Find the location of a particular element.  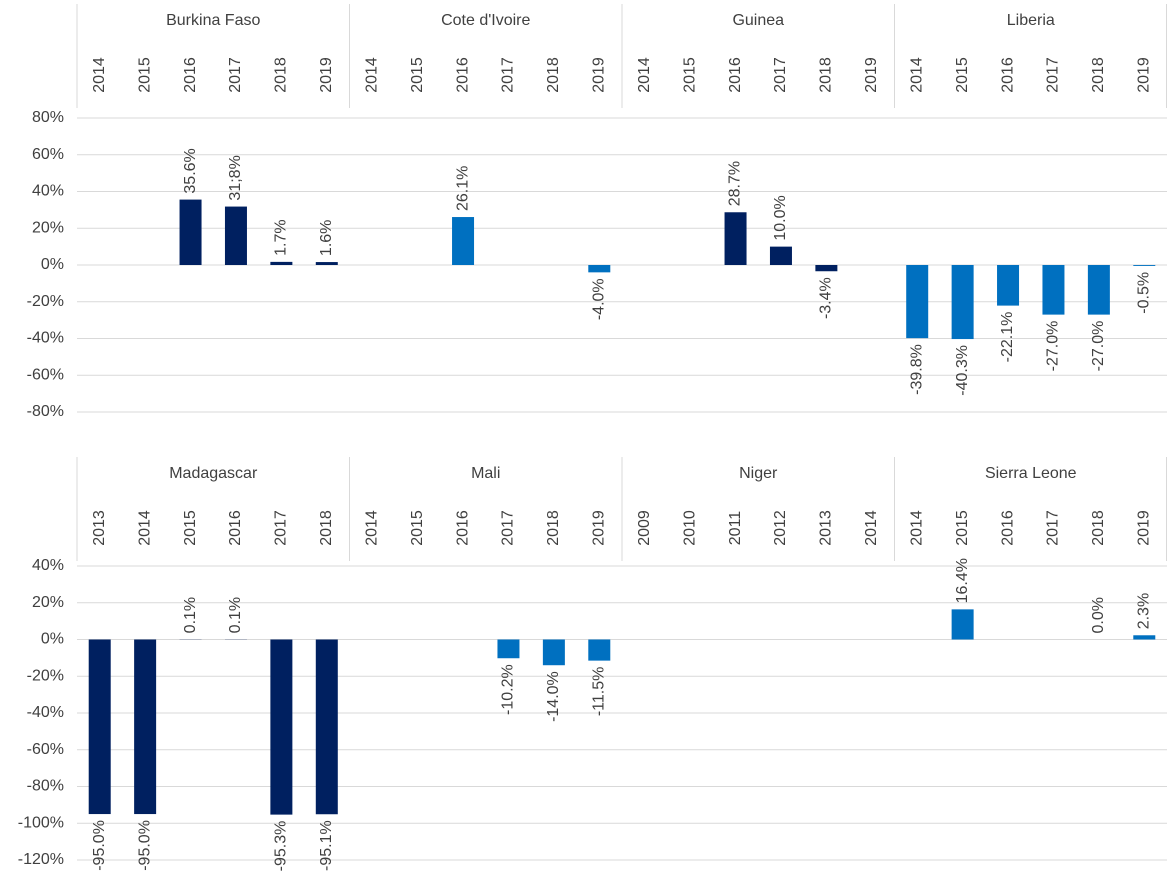

y-tick-label: 40% is located at coordinates (48, 191).